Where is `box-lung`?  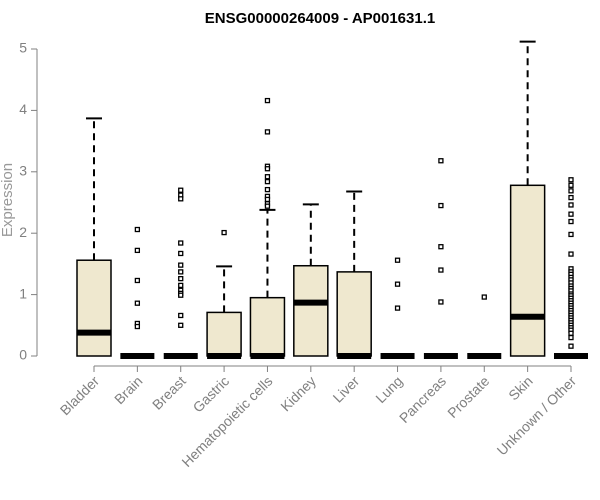 box-lung is located at coordinates (397, 308).